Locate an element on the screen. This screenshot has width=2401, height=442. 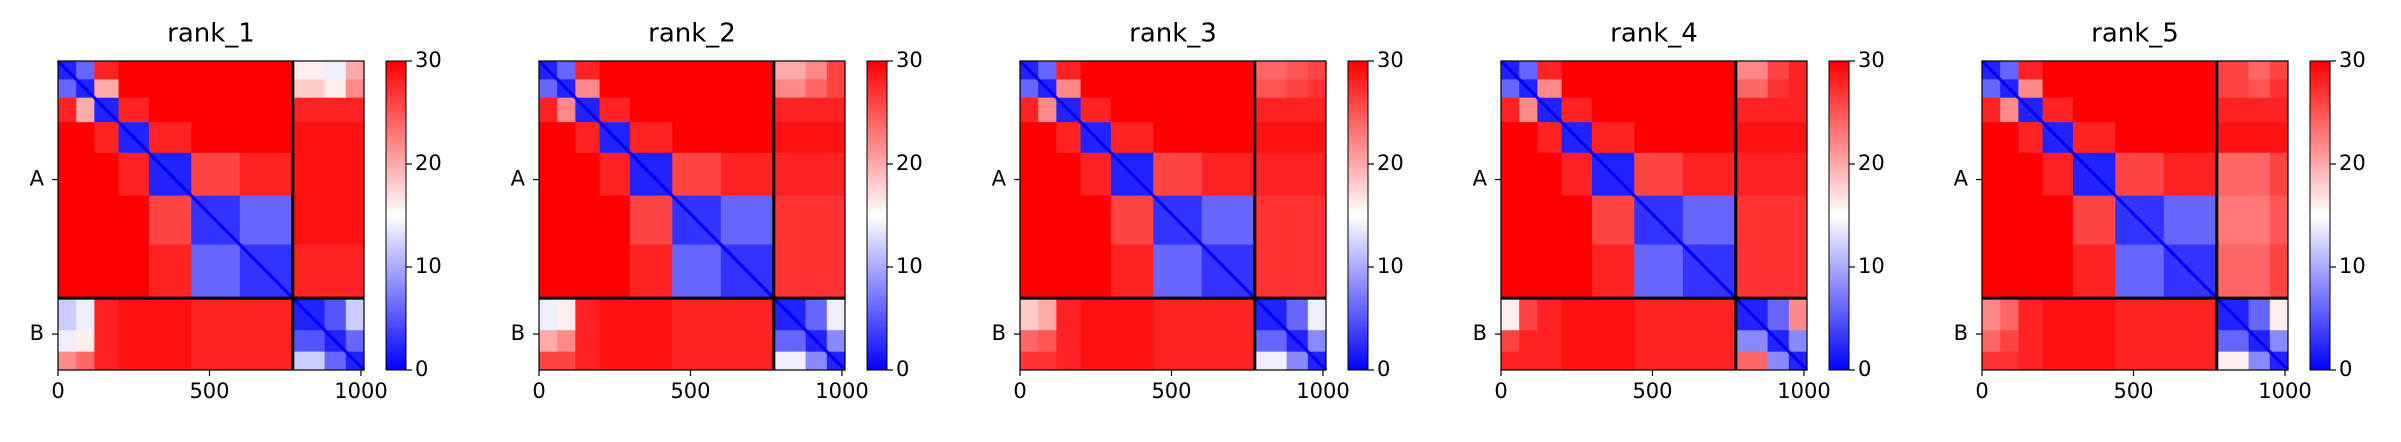
diagonal is located at coordinates (2135, 215).